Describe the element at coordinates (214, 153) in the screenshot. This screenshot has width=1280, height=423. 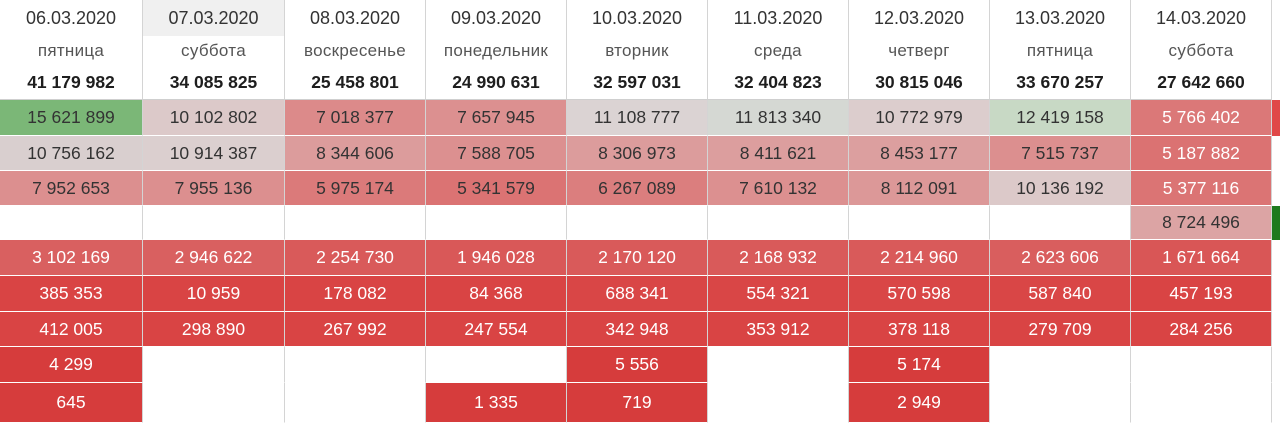
I see `table-cell: 10 914 387` at that location.